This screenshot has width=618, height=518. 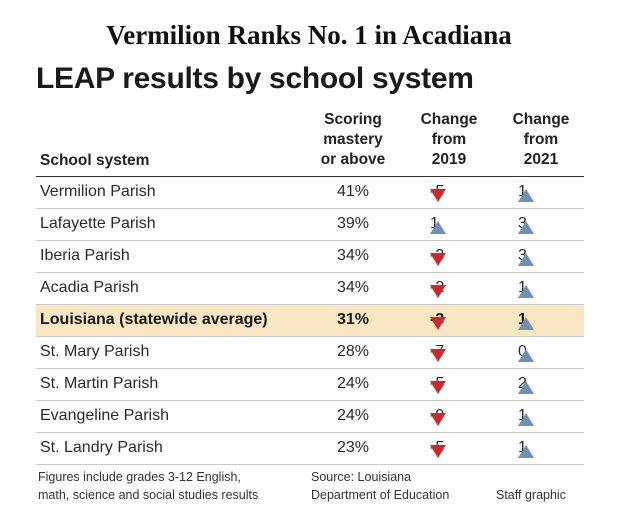 I want to click on change-2019-cell: -2, so click(x=438, y=288).